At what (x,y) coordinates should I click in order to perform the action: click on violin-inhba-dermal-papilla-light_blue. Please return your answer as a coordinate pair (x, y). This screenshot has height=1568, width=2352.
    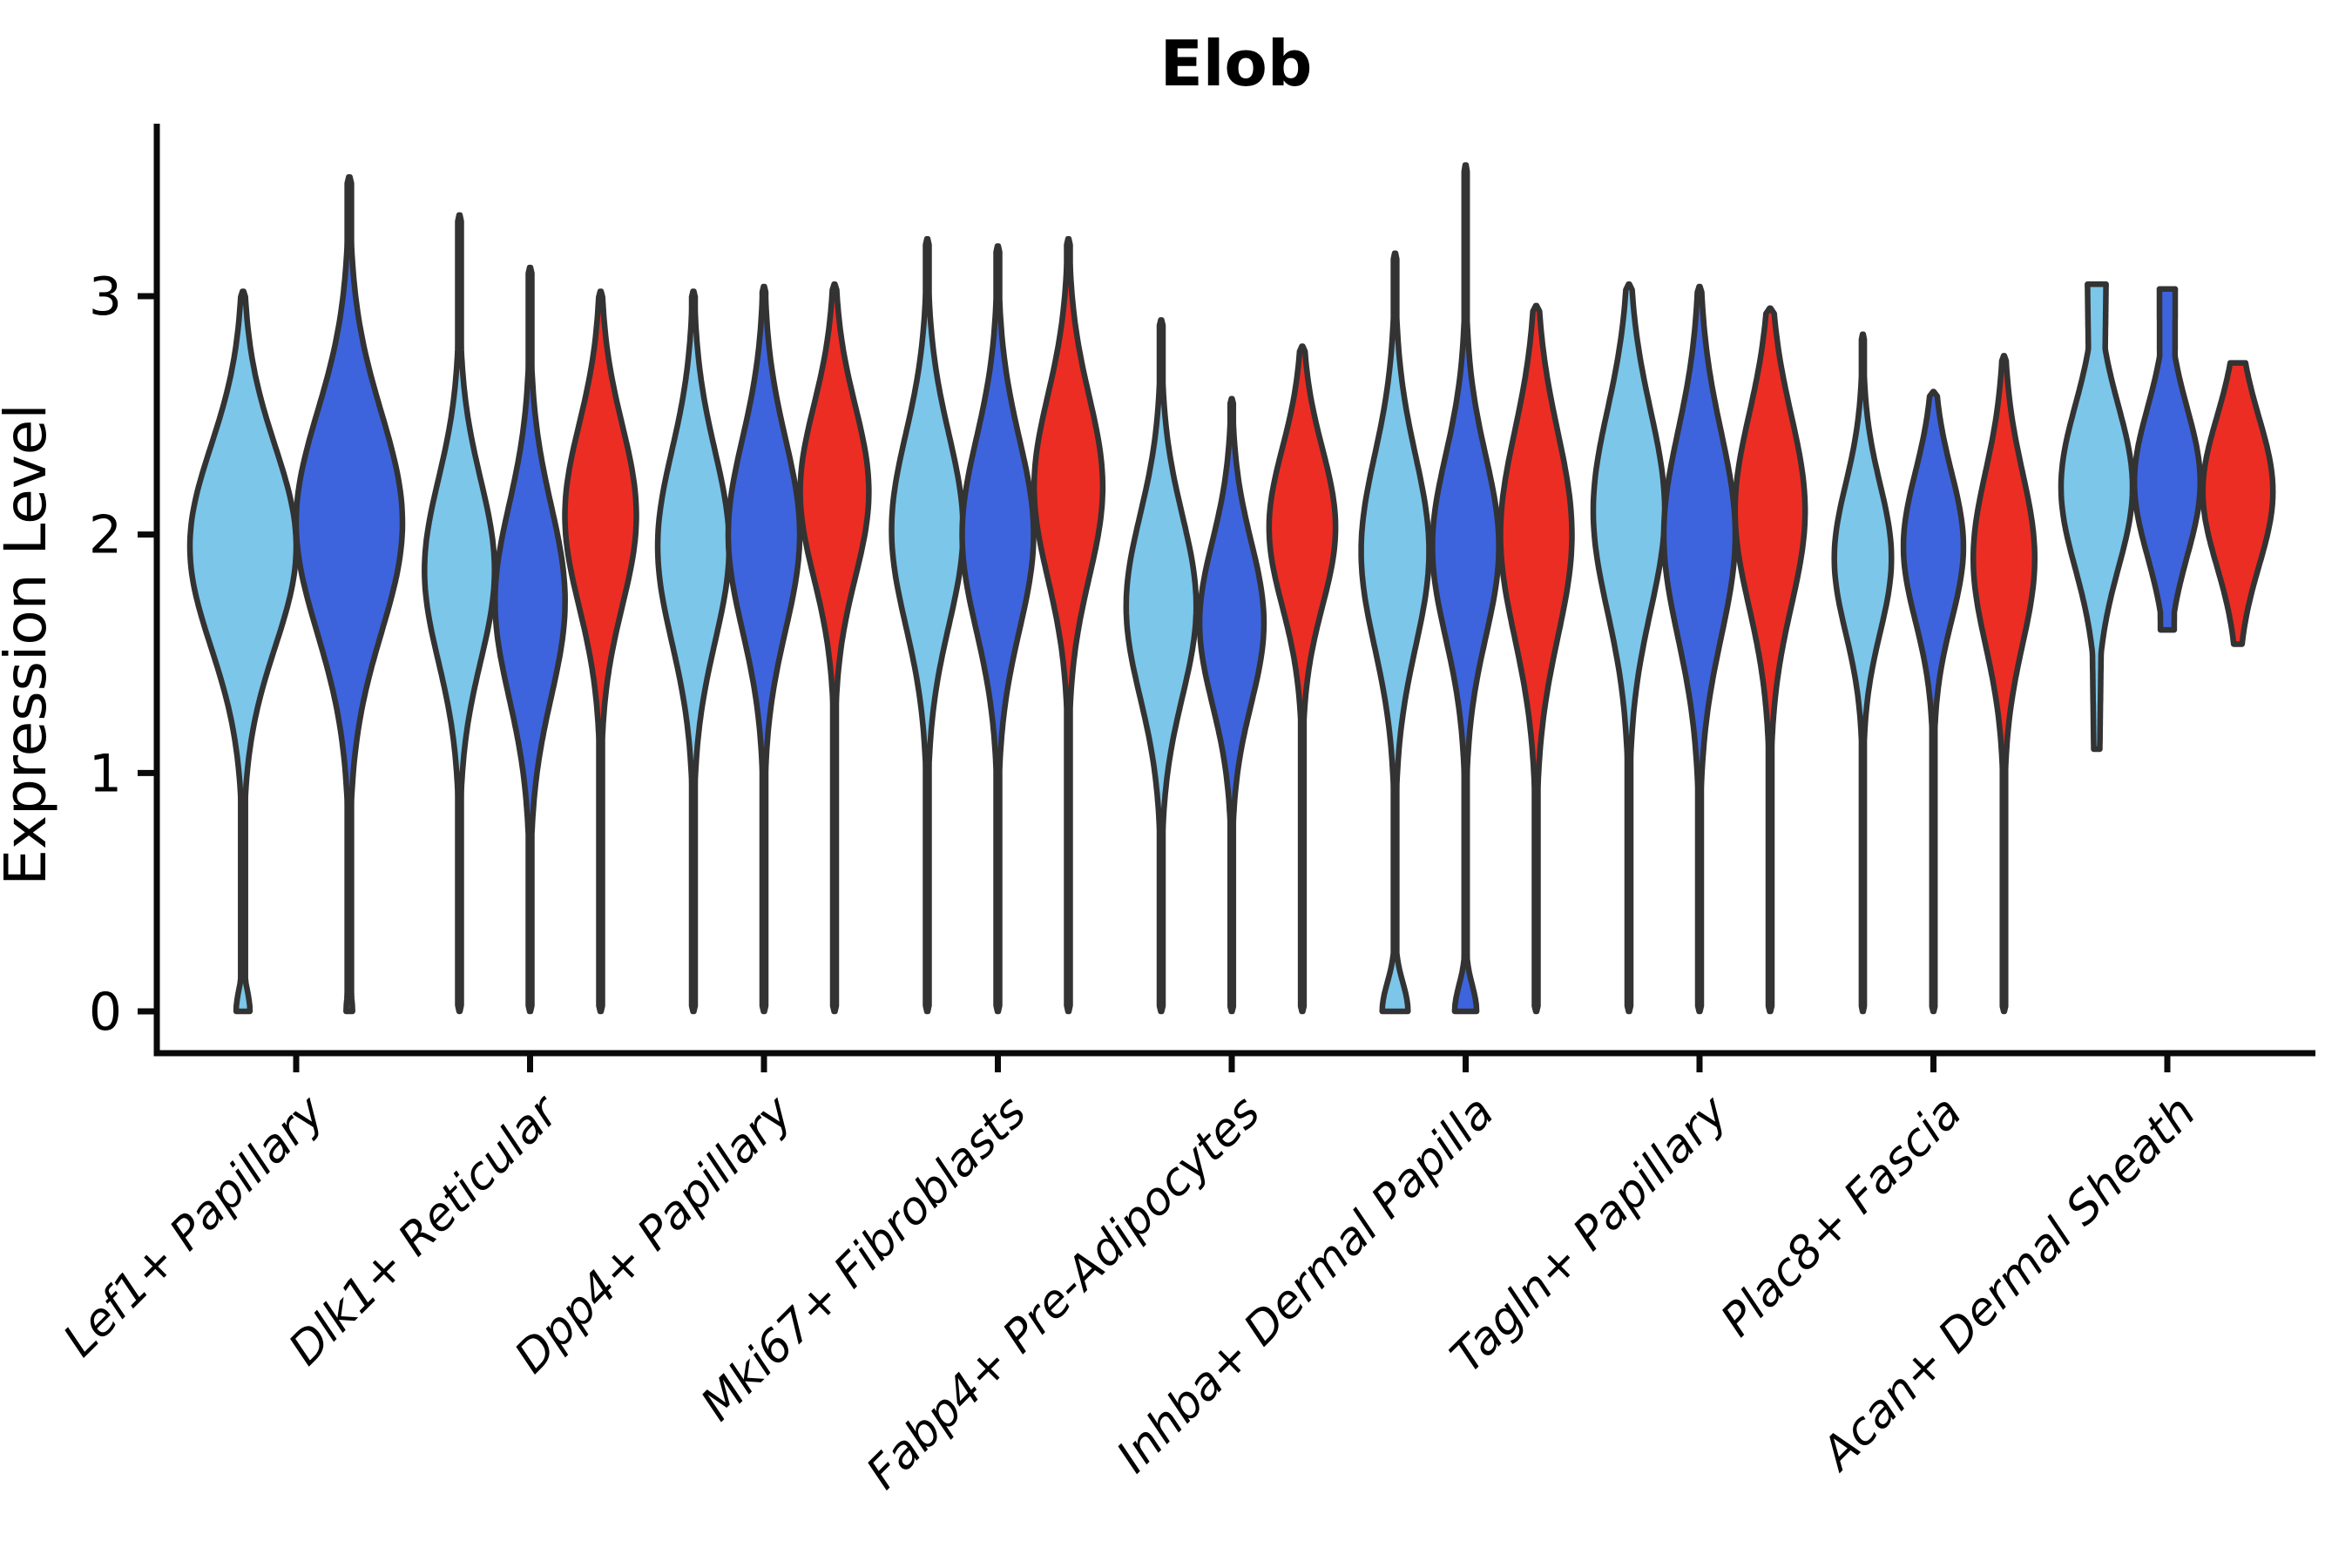
    Looking at the image, I should click on (1395, 633).